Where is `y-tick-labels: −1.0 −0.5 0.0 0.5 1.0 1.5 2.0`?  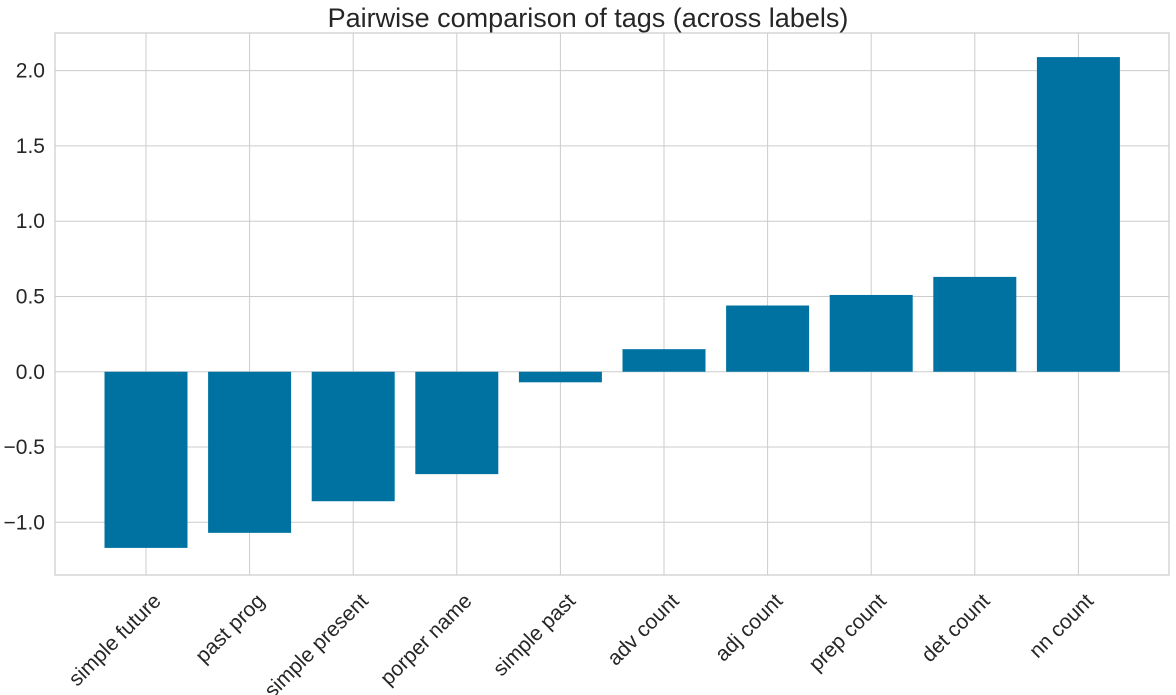 y-tick-labels: −1.0 −0.5 0.0 0.5 1.0 1.5 2.0 is located at coordinates (24, 297).